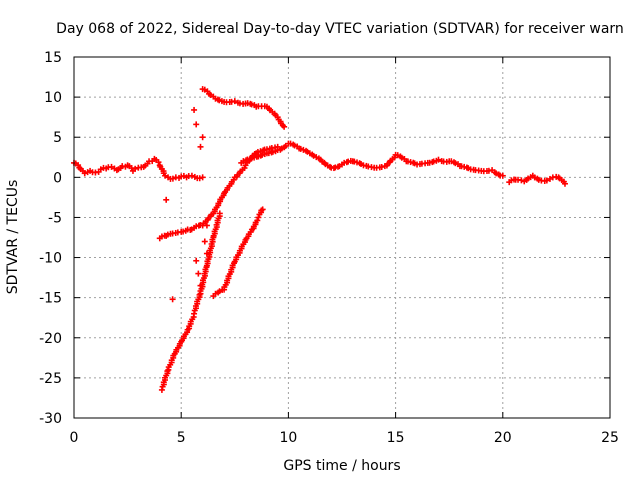 The image size is (640, 480). Describe the element at coordinates (181, 438) in the screenshot. I see `x-tick-label: 5` at that location.